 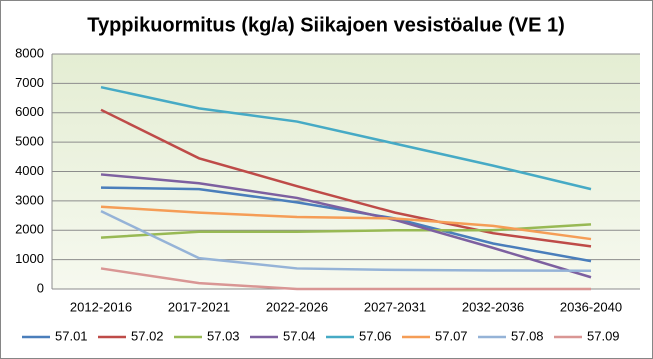 I want to click on y-tick-label: 2000, so click(x=29, y=229).